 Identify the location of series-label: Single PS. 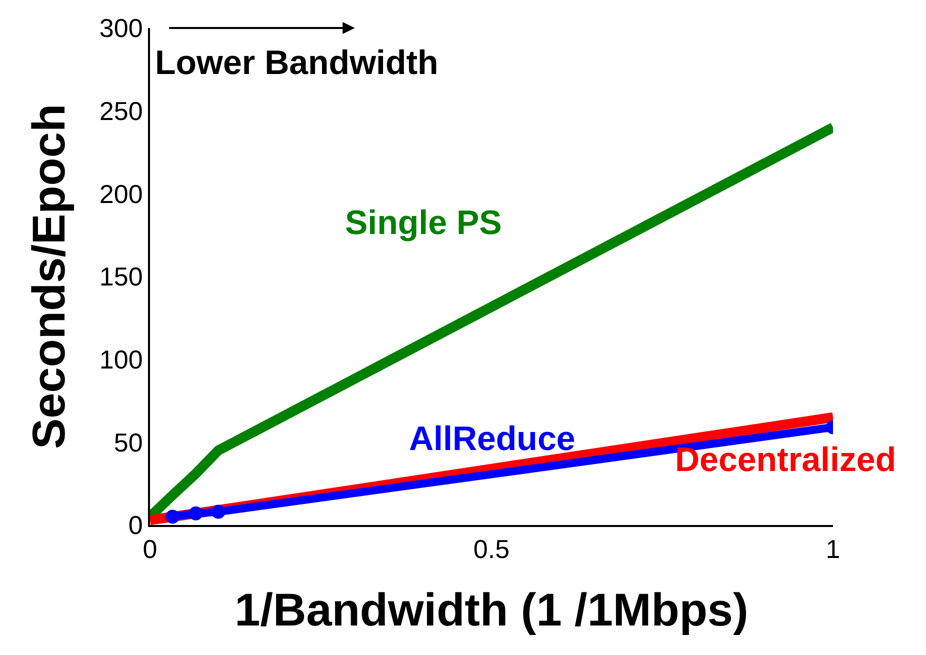
(423, 223).